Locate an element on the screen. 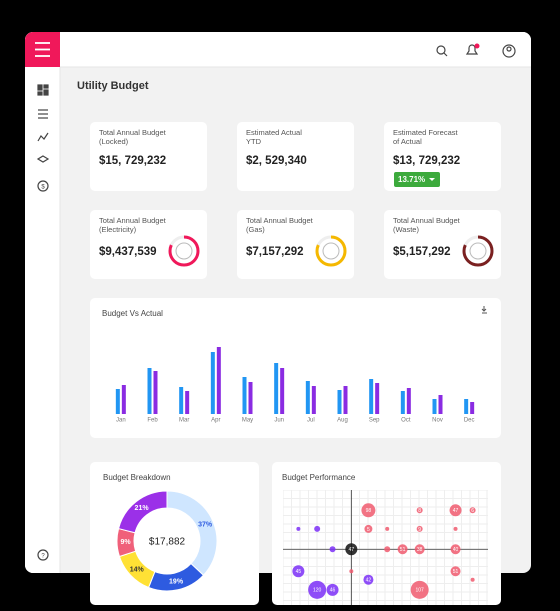 This screenshot has width=560, height=611. bubble-label: 9 is located at coordinates (419, 530).